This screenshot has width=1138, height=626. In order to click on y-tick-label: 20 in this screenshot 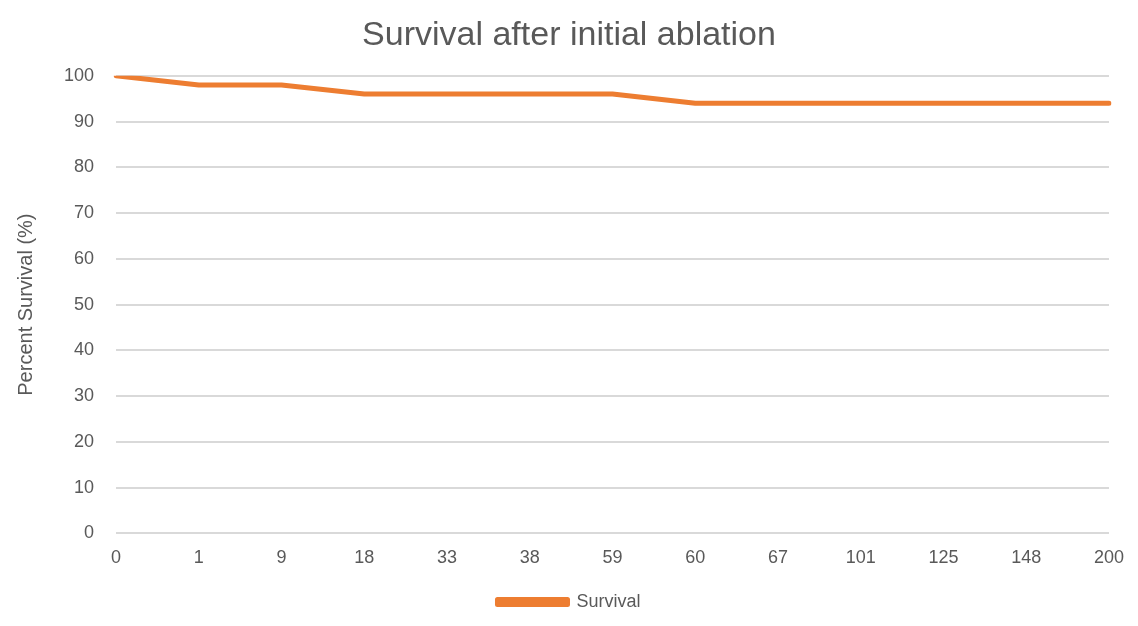, I will do `click(84, 440)`.